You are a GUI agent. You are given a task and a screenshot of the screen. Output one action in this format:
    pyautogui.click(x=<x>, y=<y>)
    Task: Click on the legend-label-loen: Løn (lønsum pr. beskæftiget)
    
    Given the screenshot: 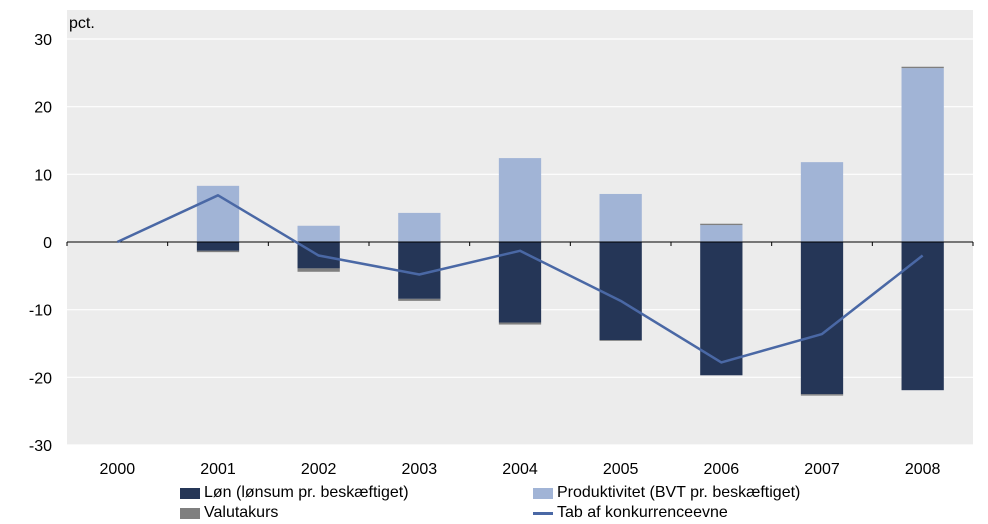 What is the action you would take?
    pyautogui.click(x=306, y=492)
    